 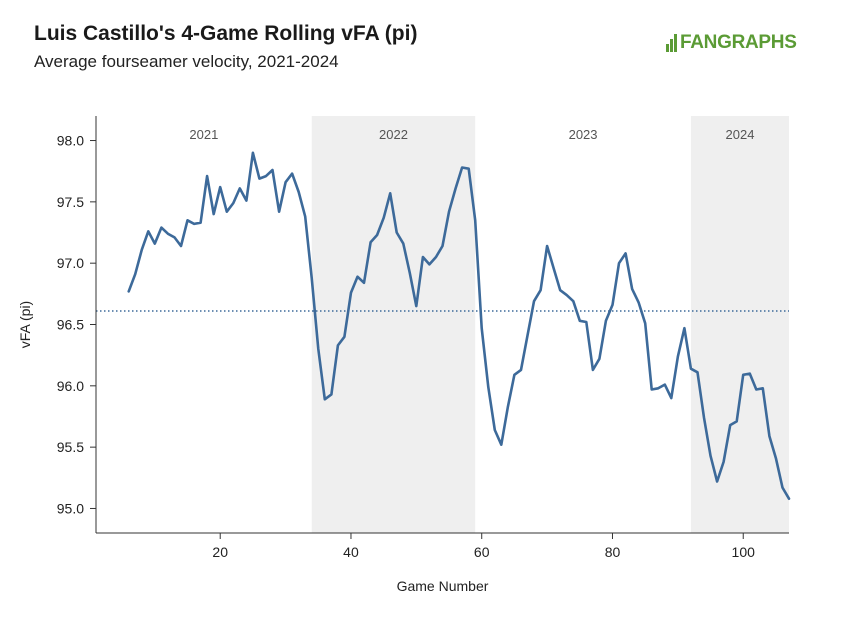 What do you see at coordinates (393, 324) in the screenshot?
I see `season-band-2022` at bounding box center [393, 324].